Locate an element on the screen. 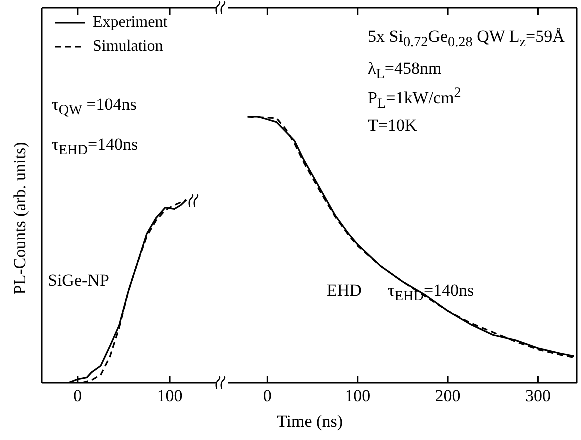 This screenshot has width=581, height=440. x-tick-label: 200 is located at coordinates (448, 396).